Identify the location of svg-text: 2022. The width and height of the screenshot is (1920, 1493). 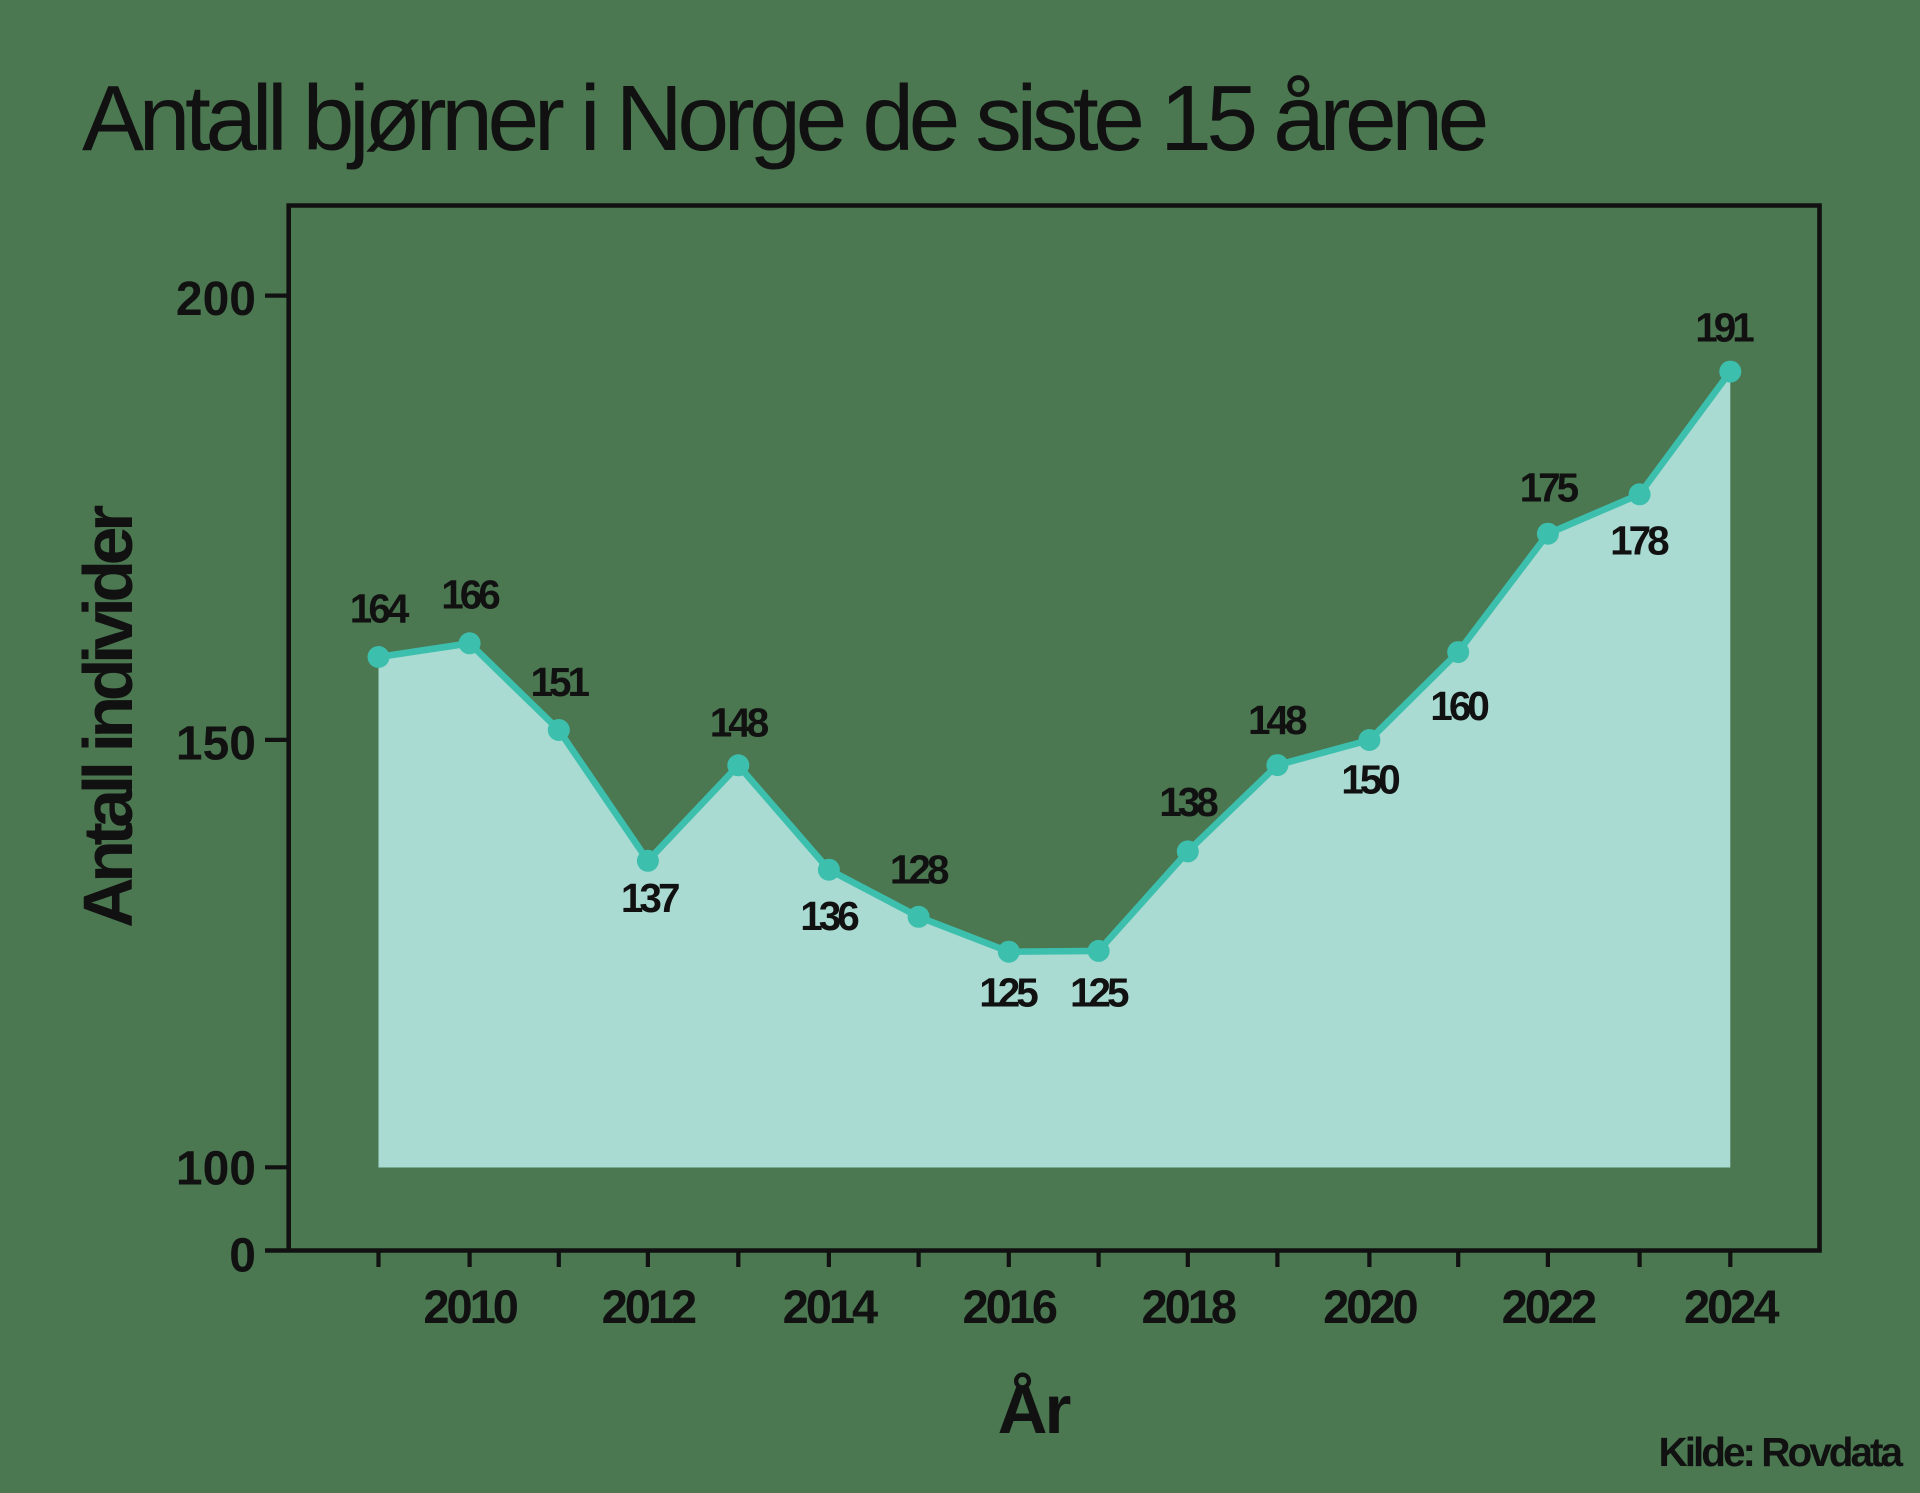
(1549, 1306).